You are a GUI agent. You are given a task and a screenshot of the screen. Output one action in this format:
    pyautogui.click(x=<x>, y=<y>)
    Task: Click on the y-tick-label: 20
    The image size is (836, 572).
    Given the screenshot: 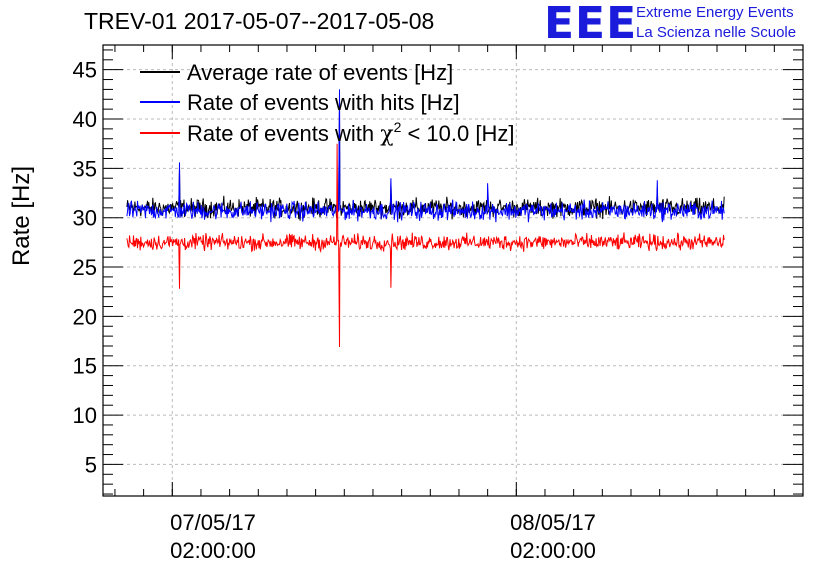 What is the action you would take?
    pyautogui.click(x=85, y=316)
    